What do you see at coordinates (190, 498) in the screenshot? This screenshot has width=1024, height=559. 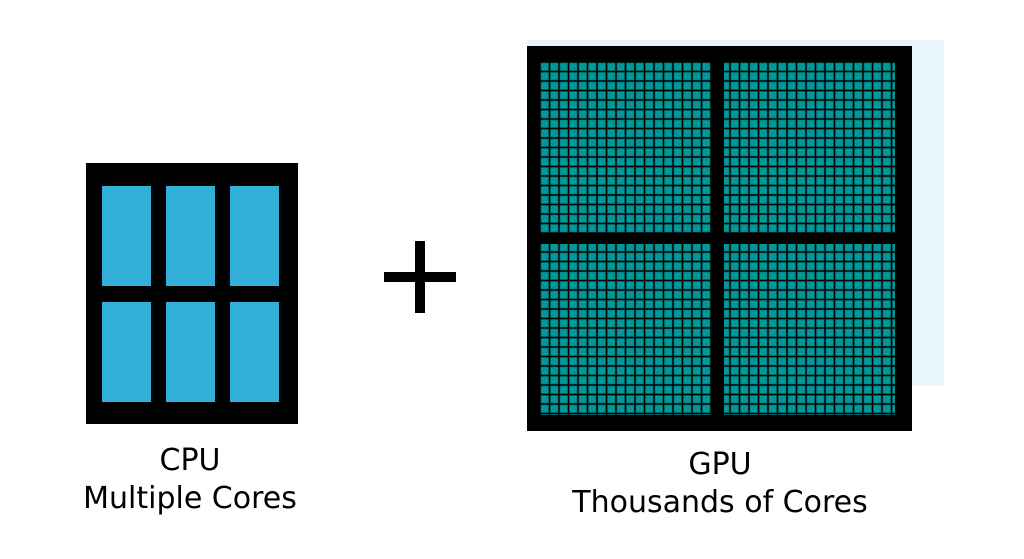 I see `cpu-subtitle: Multiple Cores` at bounding box center [190, 498].